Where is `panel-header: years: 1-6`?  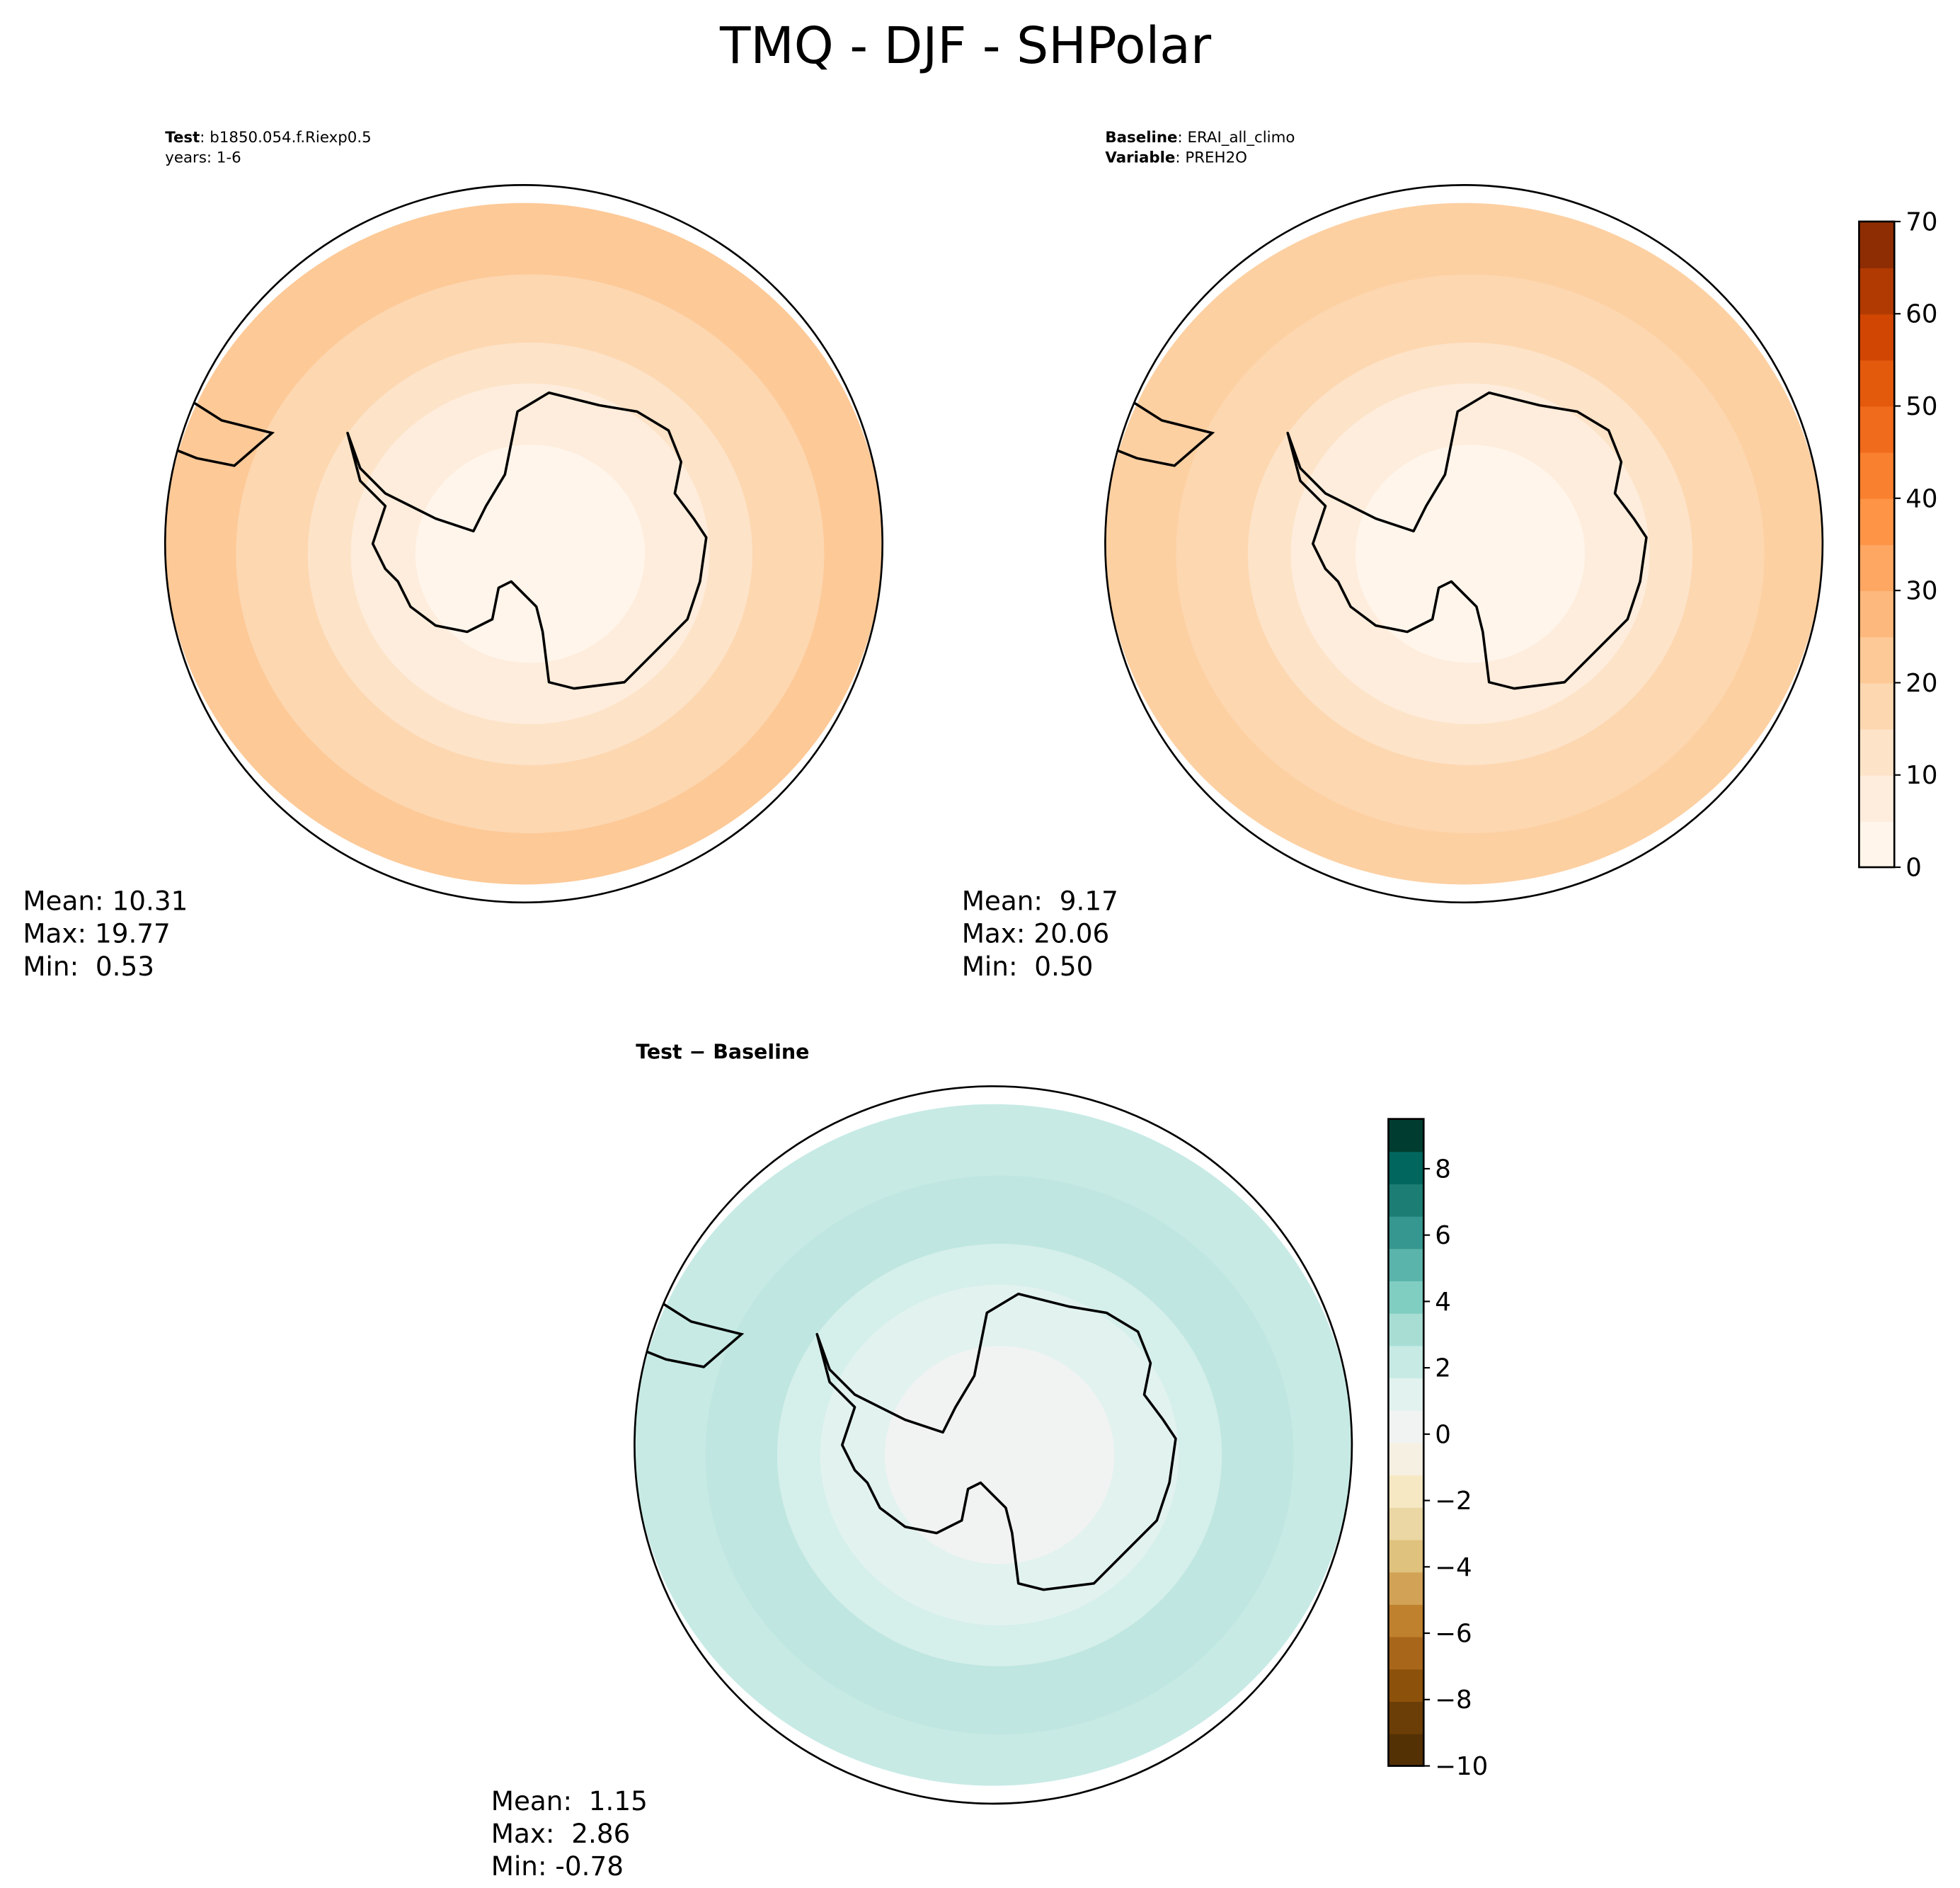
panel-header: years: 1-6 is located at coordinates (203, 157).